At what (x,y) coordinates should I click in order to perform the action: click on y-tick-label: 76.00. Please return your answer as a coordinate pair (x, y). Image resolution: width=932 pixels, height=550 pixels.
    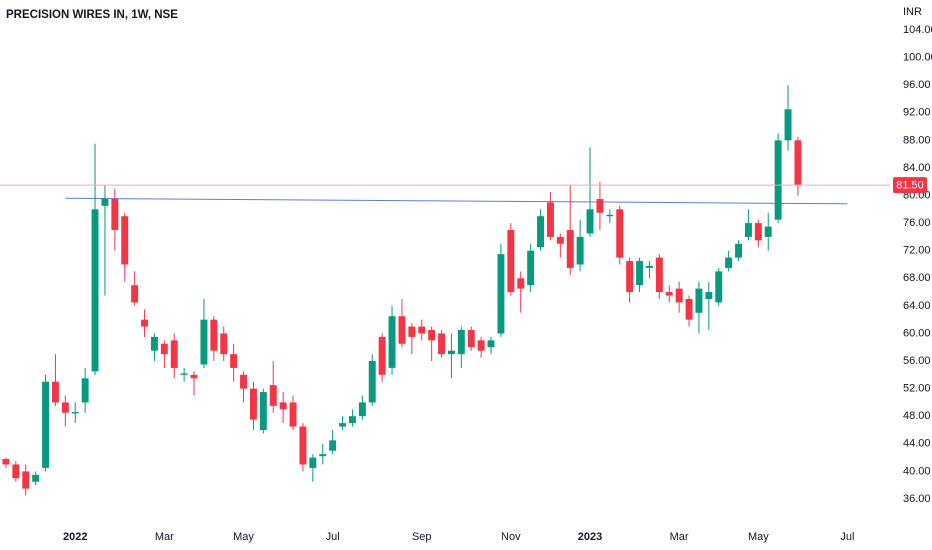
    Looking at the image, I should click on (917, 223).